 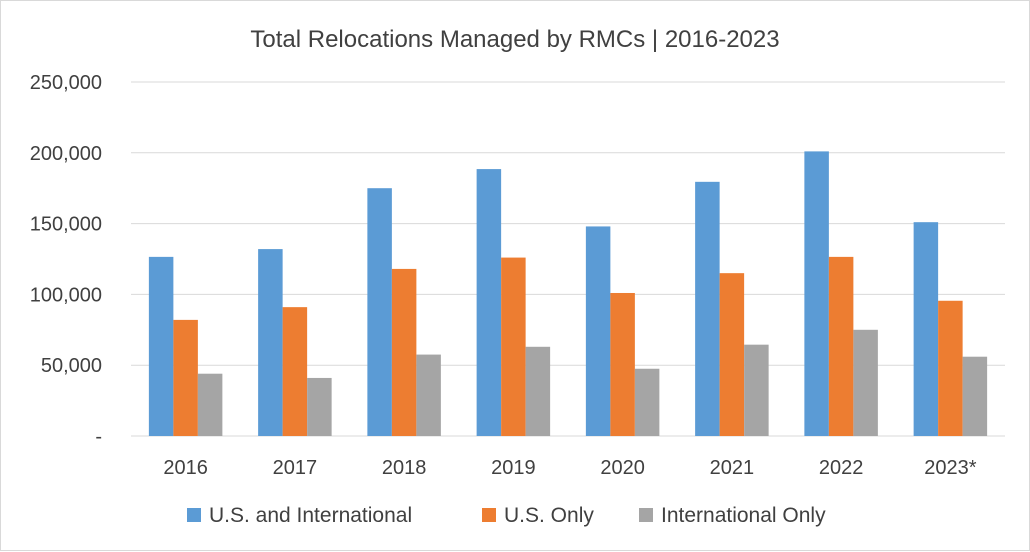 What do you see at coordinates (185, 468) in the screenshot?
I see `x-tick-label: 2016` at bounding box center [185, 468].